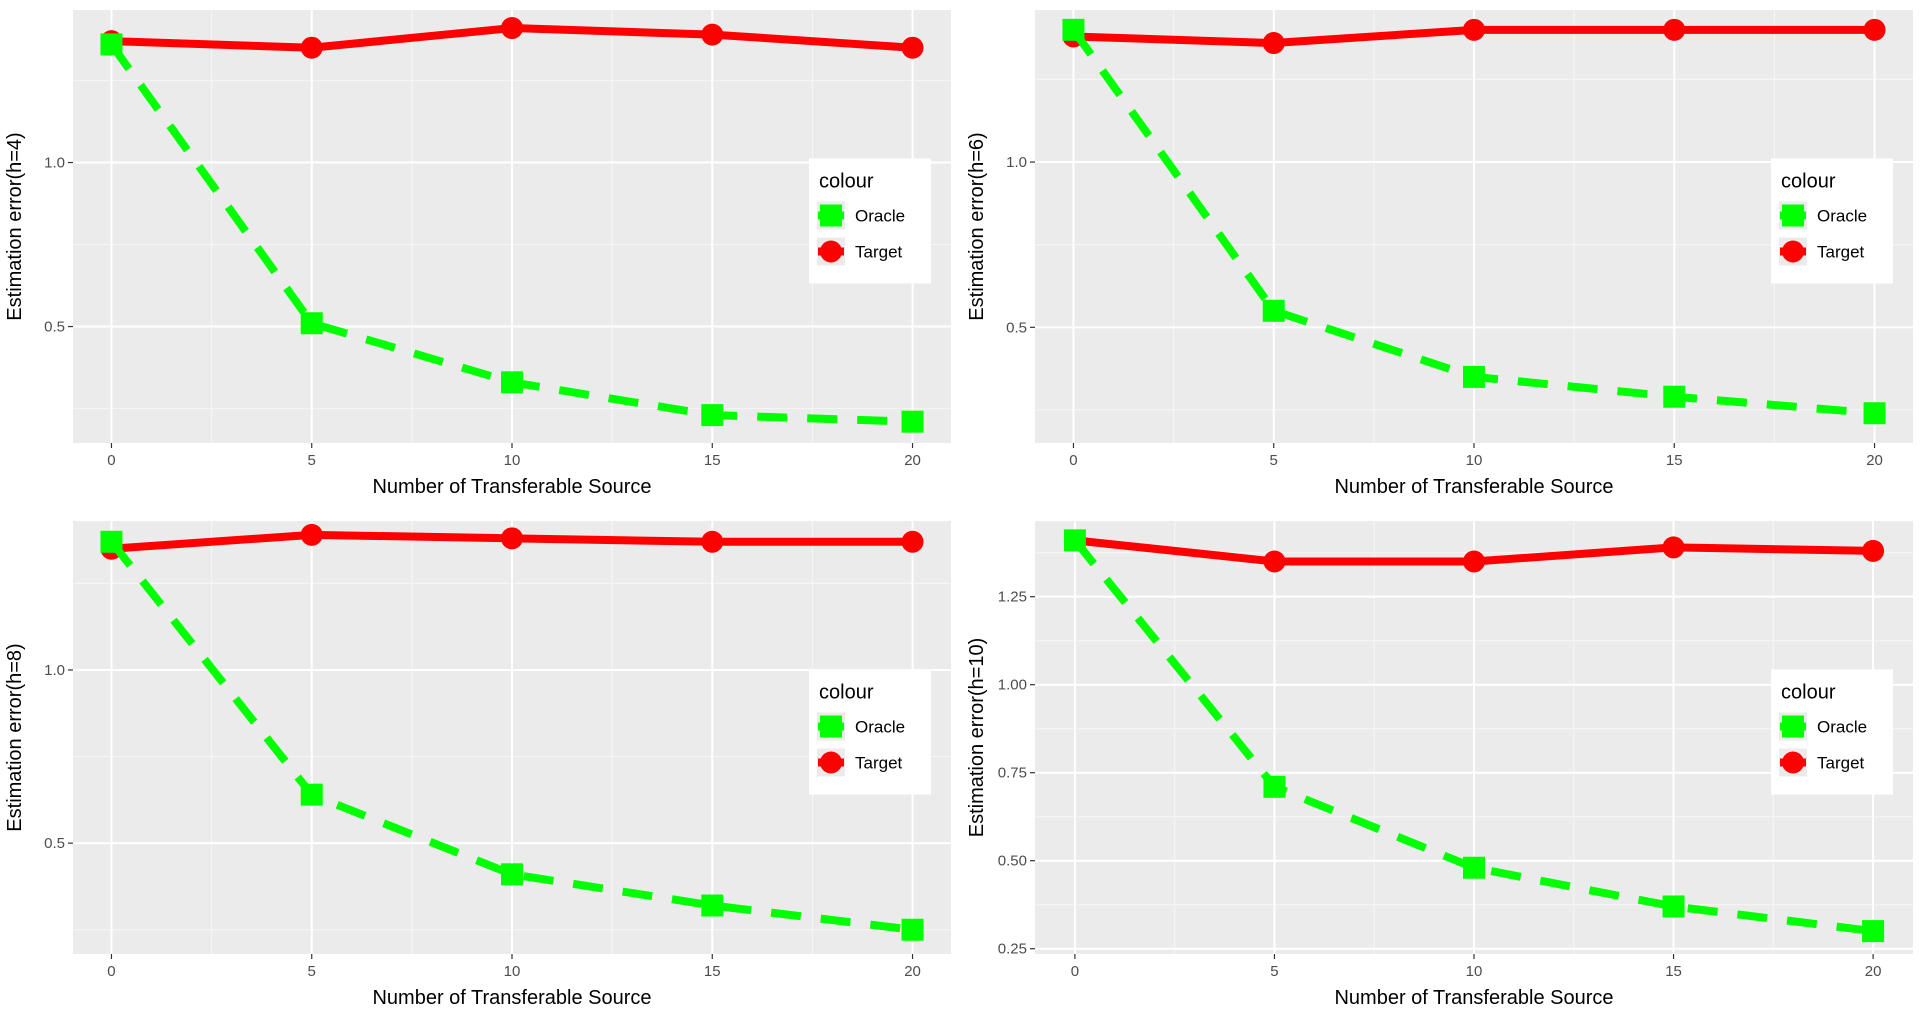 This screenshot has width=1920, height=1017. I want to click on y-tick-label: 1.00, so click(1012, 685).